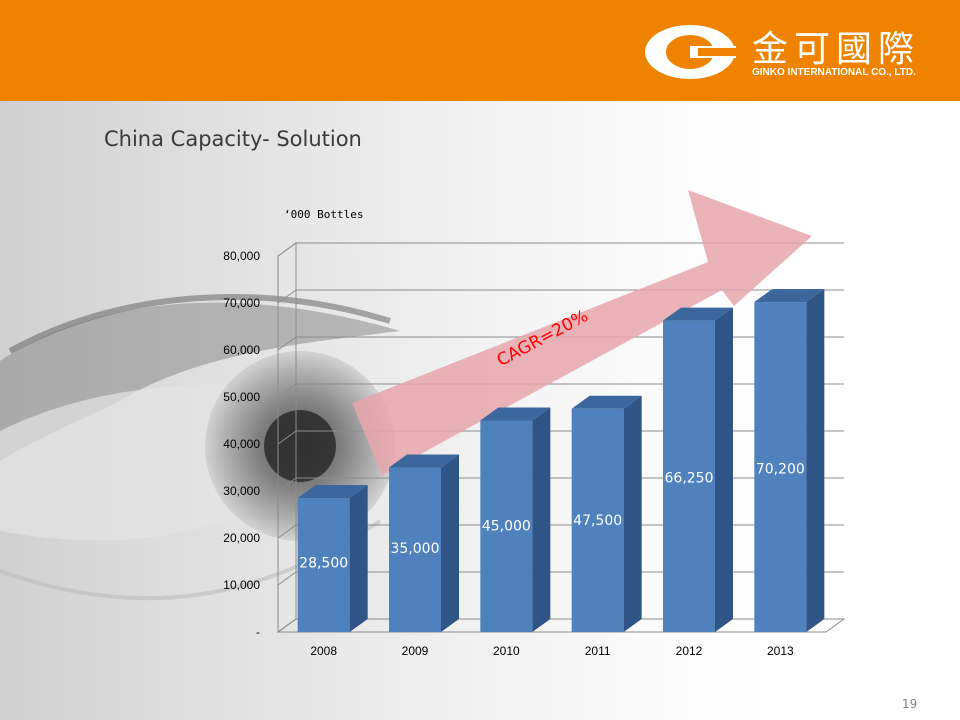 This screenshot has width=960, height=720. I want to click on x-tick-label: 2009, so click(415, 651).